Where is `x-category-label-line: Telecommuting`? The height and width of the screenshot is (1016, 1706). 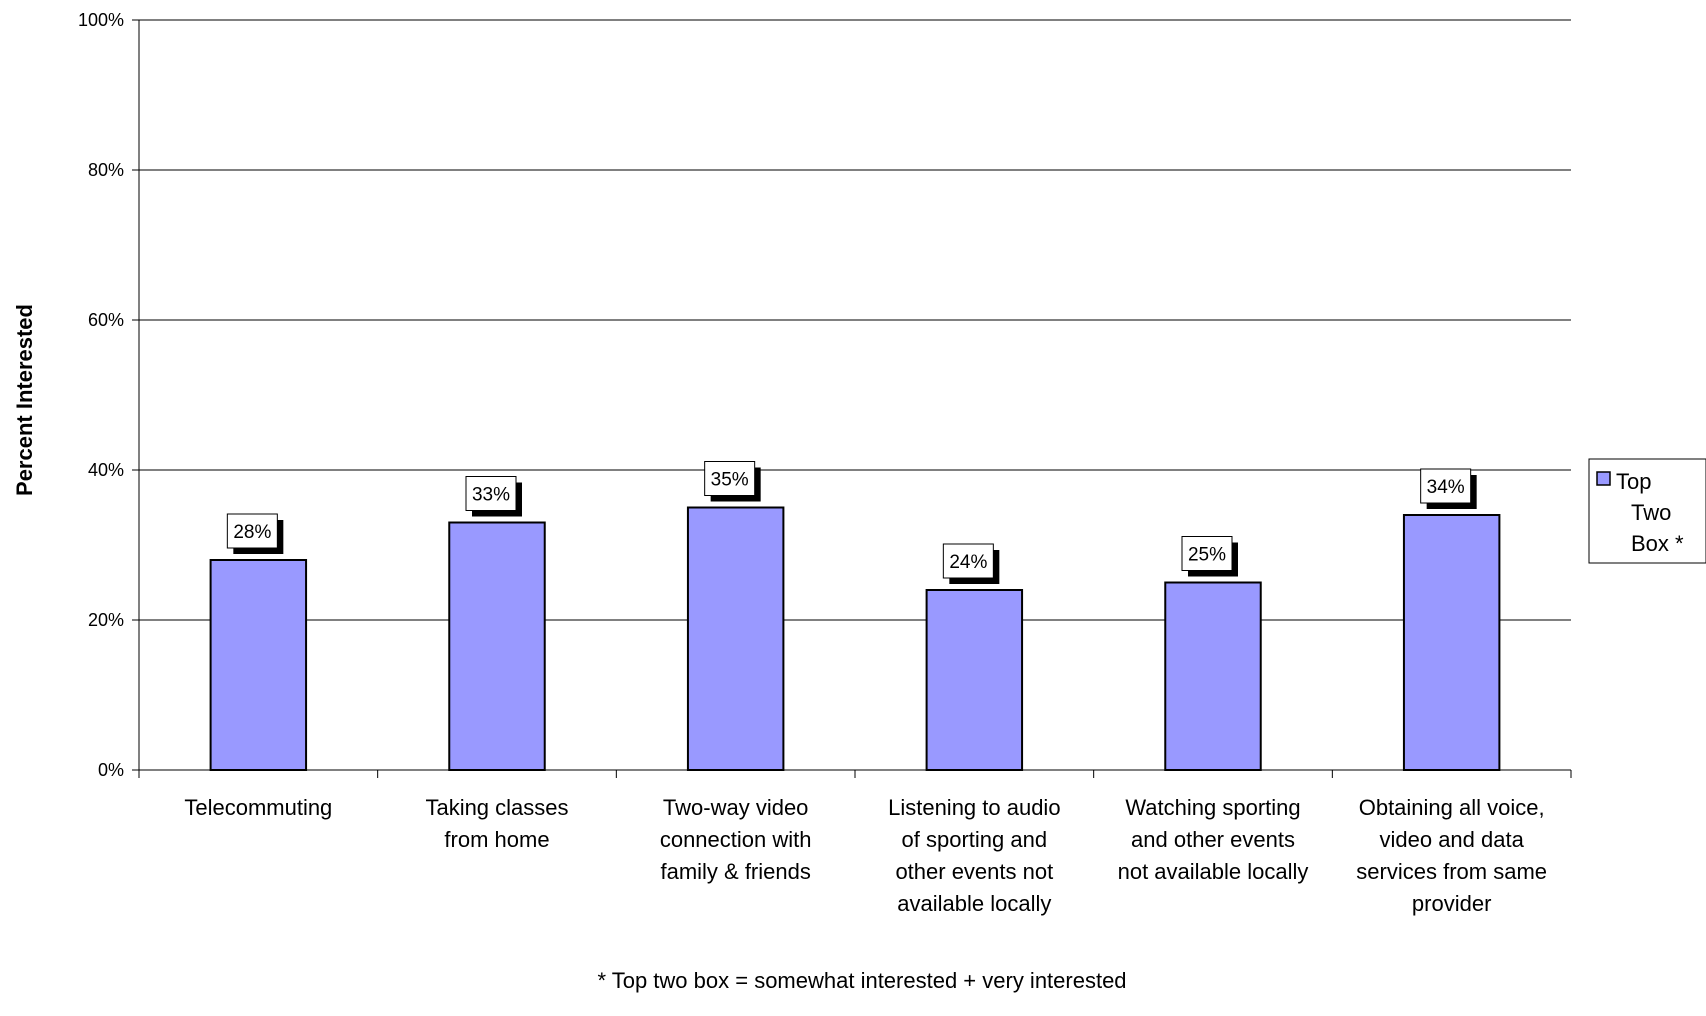
x-category-label-line: Telecommuting is located at coordinates (258, 807).